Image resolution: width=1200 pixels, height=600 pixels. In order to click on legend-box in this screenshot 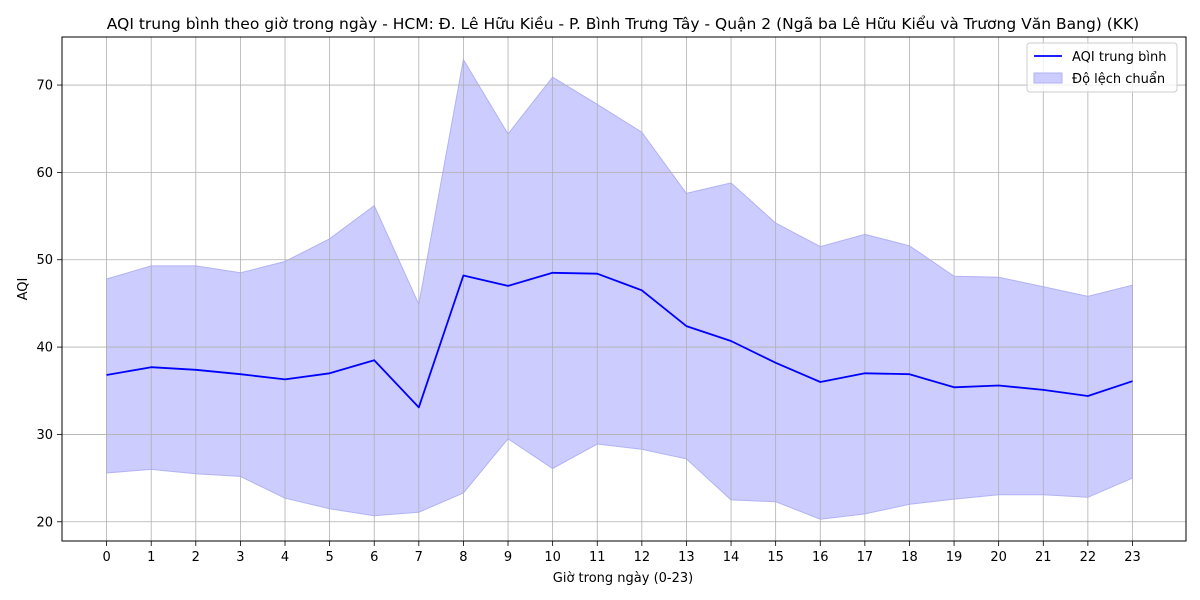, I will do `click(1102, 67)`.